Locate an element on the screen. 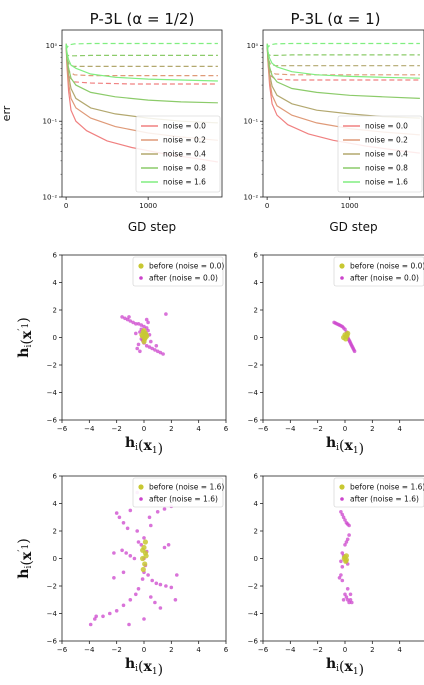 This screenshot has width=424, height=685. legend-label: before (noise = 0.0) is located at coordinates (186, 266).